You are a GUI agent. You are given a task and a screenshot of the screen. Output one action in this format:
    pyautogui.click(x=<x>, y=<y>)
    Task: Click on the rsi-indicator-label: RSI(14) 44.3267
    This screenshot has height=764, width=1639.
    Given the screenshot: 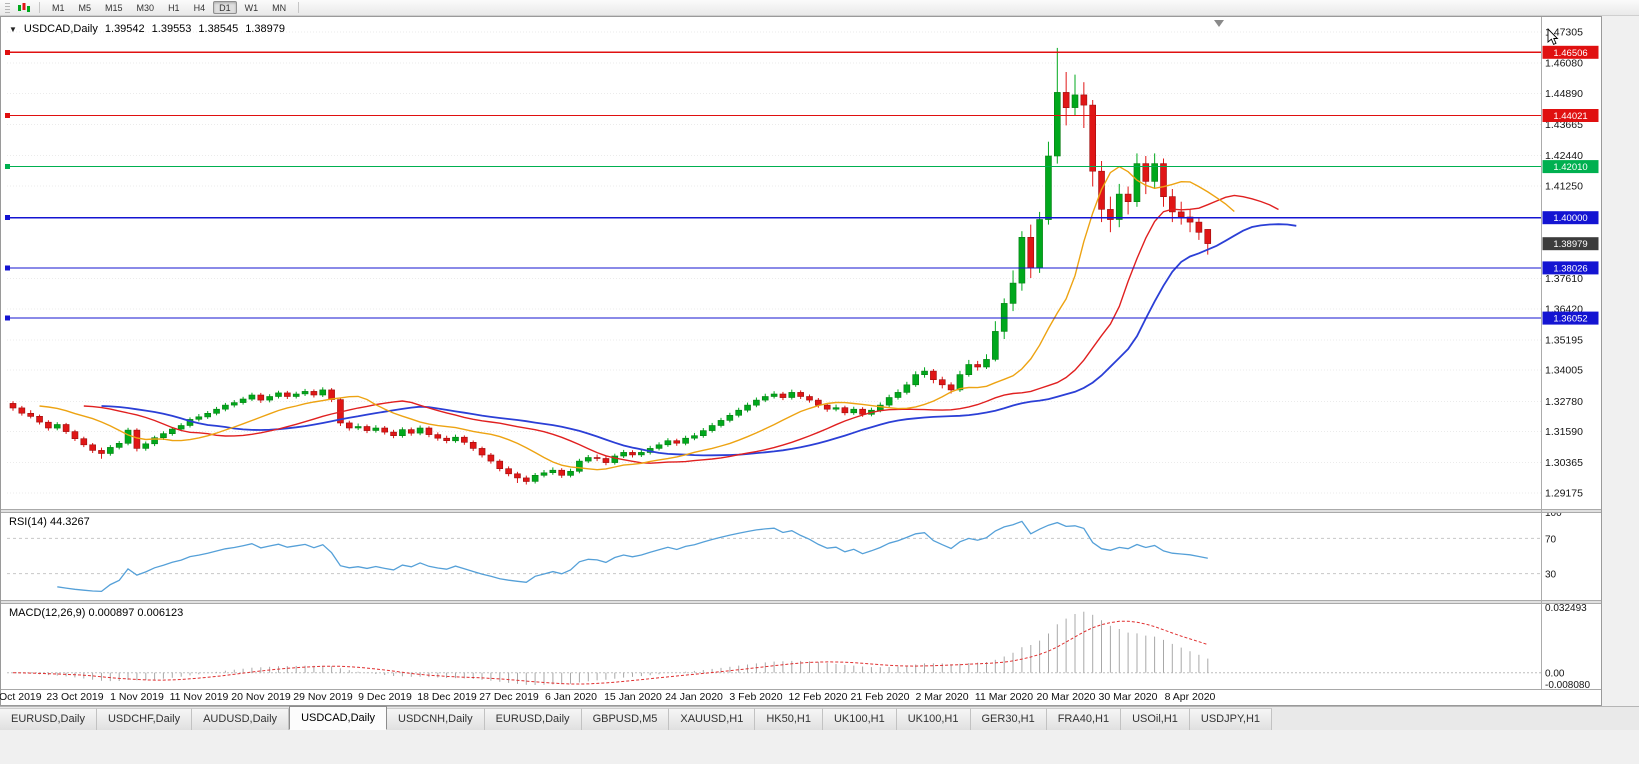 What is the action you would take?
    pyautogui.click(x=49, y=522)
    